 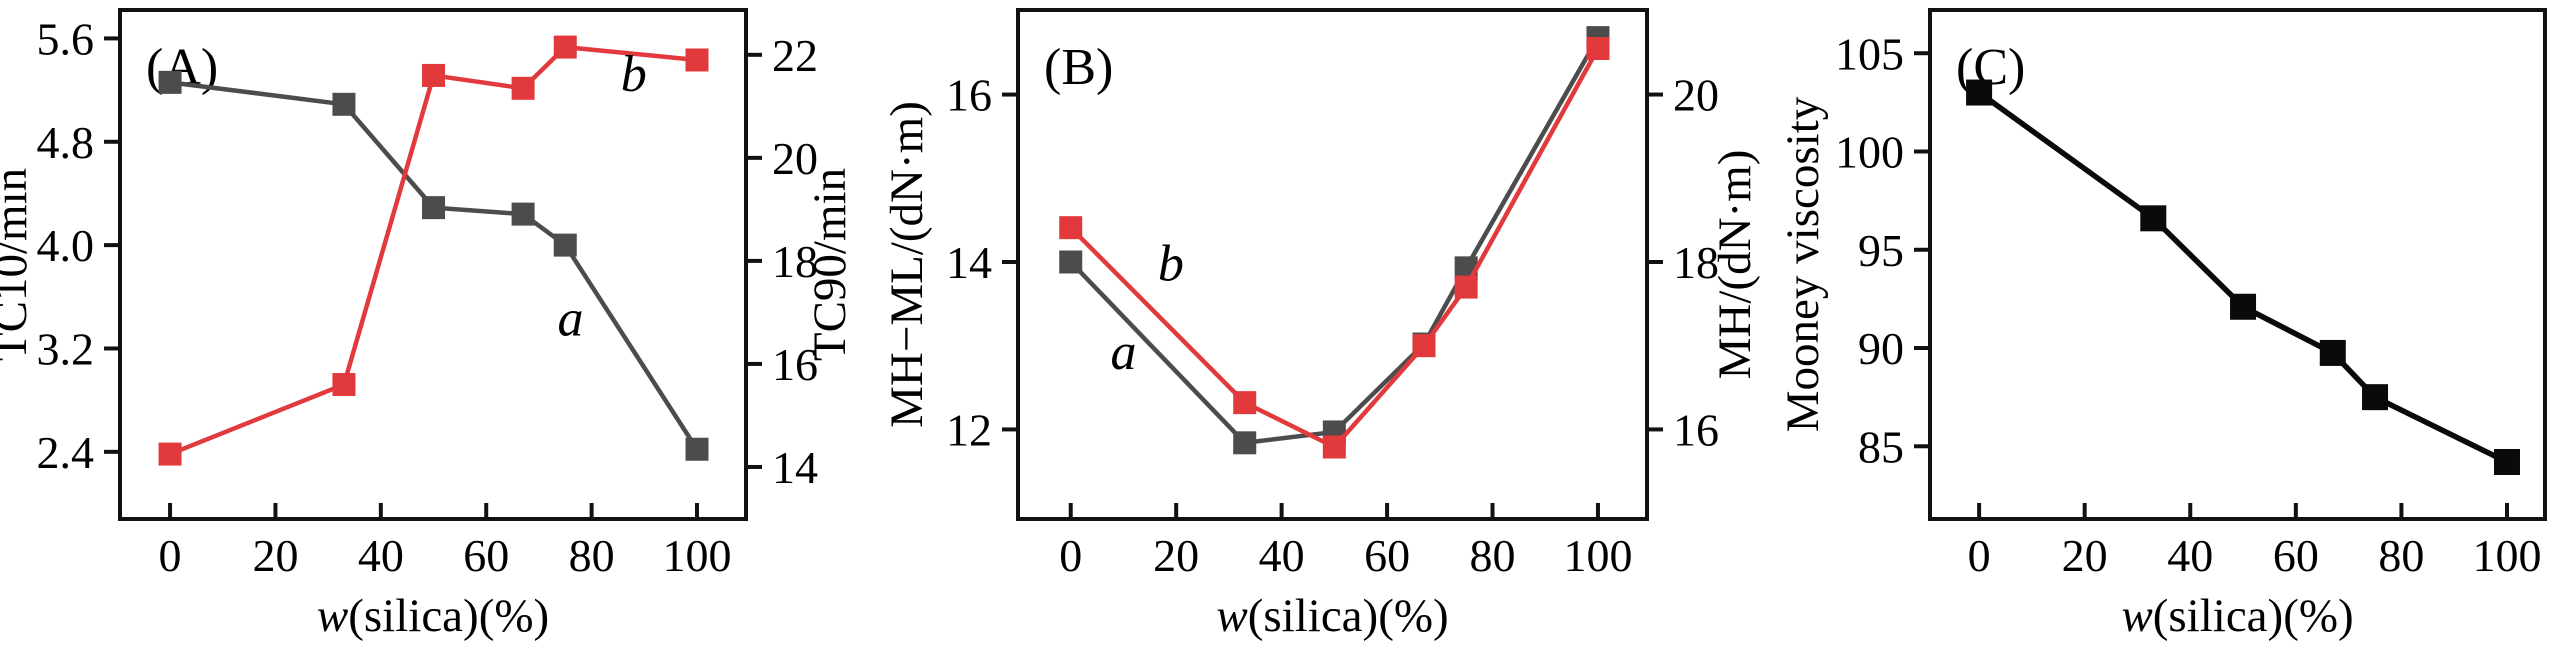 What do you see at coordinates (275, 555) in the screenshot?
I see `x-tick-label-A-20: 20` at bounding box center [275, 555].